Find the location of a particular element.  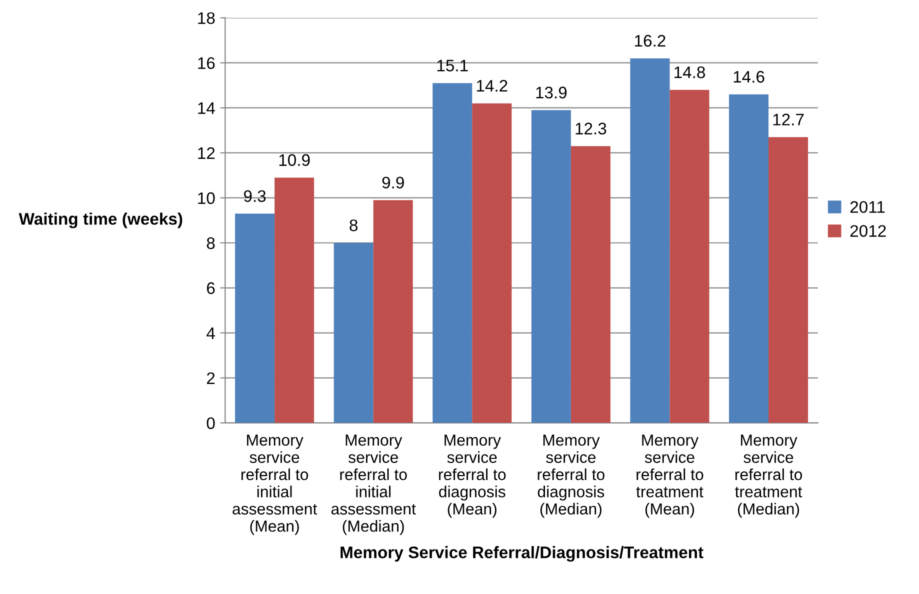

data-label: 9.3 is located at coordinates (255, 196).